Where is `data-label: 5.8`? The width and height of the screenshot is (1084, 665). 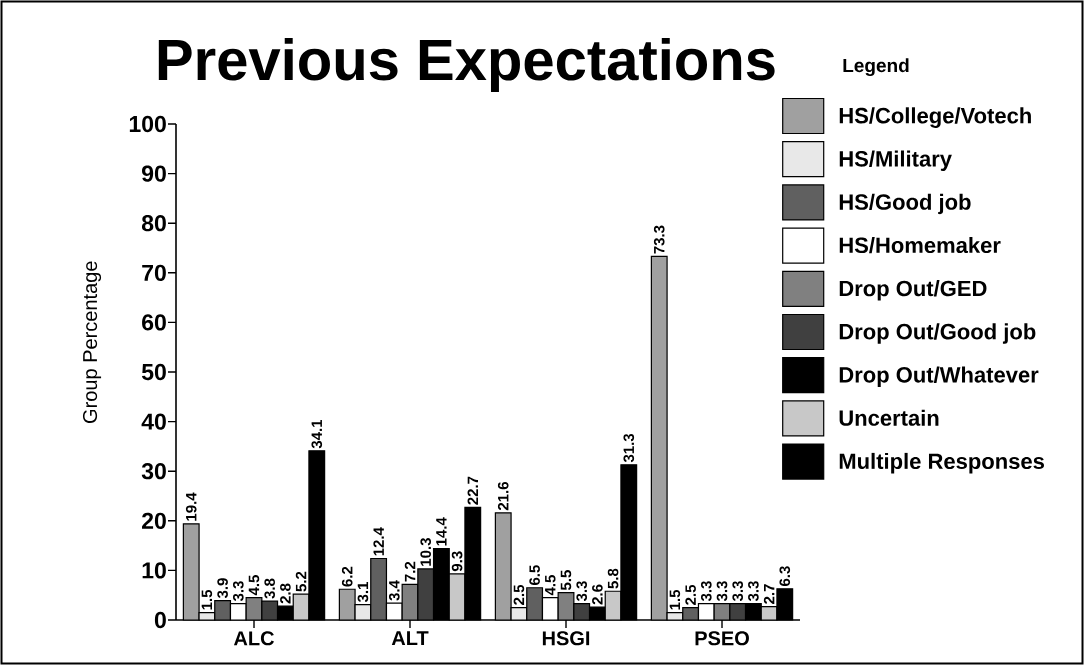 data-label: 5.8 is located at coordinates (613, 578).